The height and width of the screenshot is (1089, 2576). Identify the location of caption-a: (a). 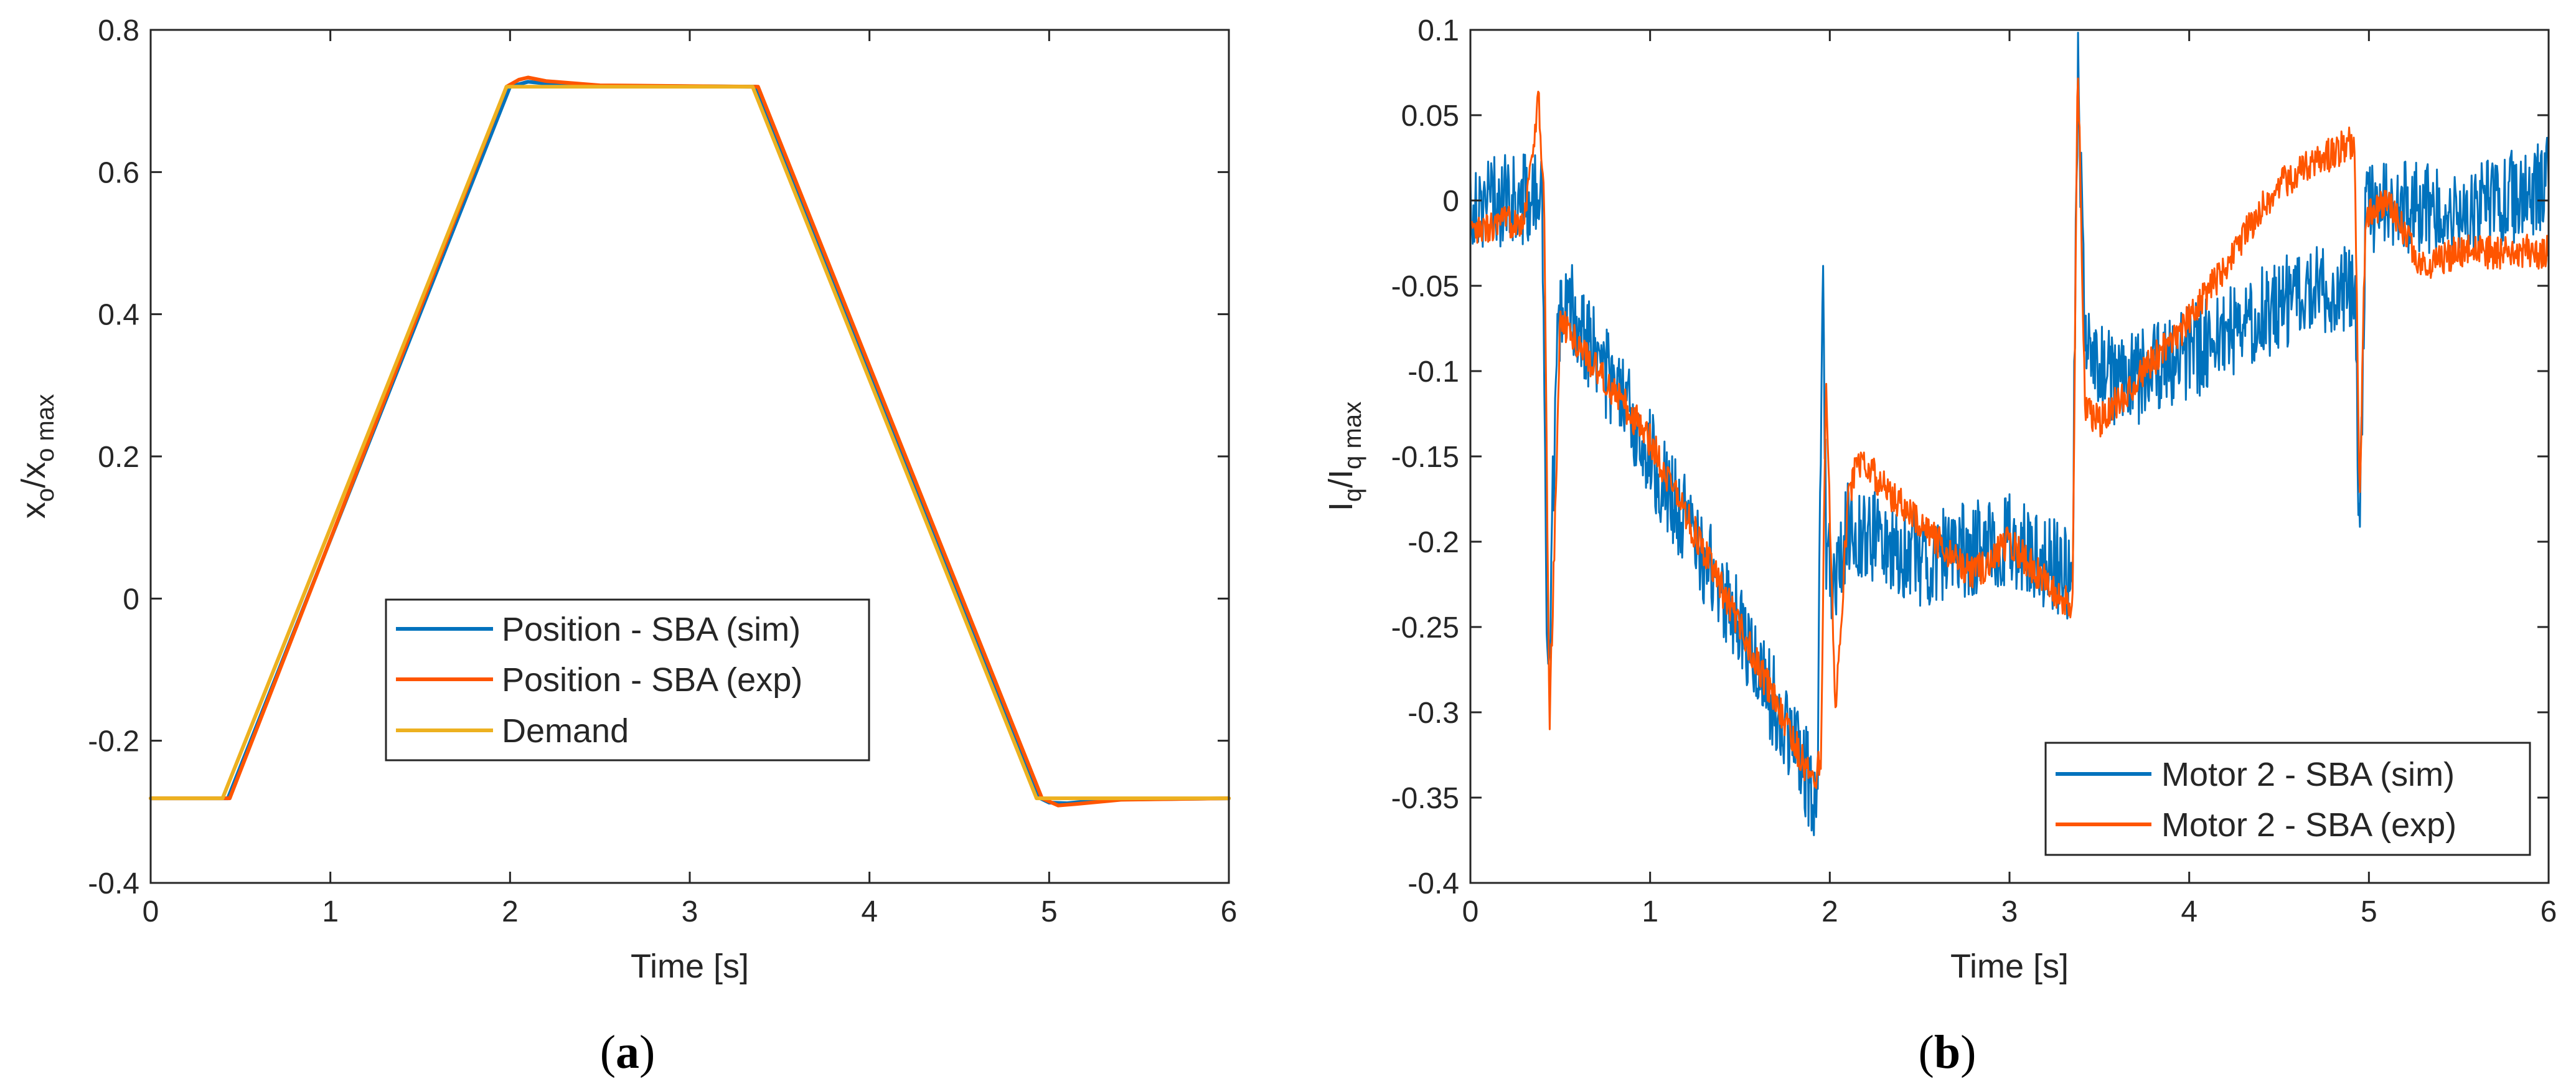
(628, 1052).